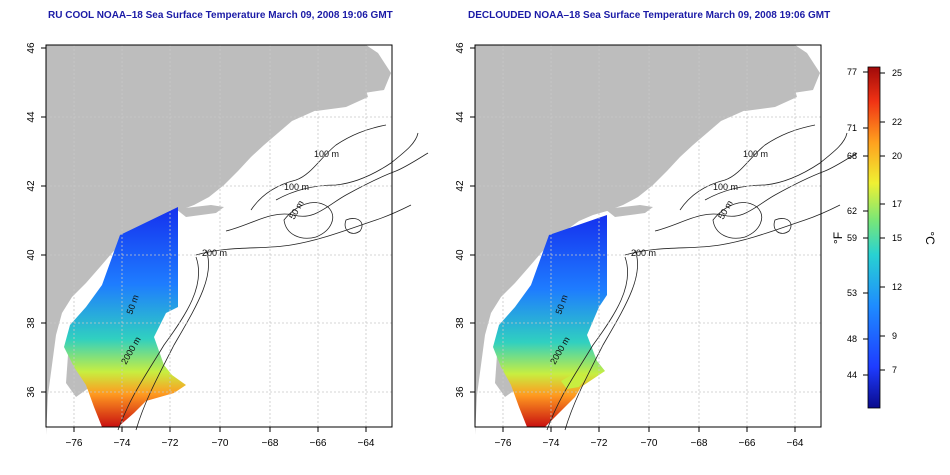 The image size is (950, 475). I want to click on colorbar-ticks, so click(874, 223).